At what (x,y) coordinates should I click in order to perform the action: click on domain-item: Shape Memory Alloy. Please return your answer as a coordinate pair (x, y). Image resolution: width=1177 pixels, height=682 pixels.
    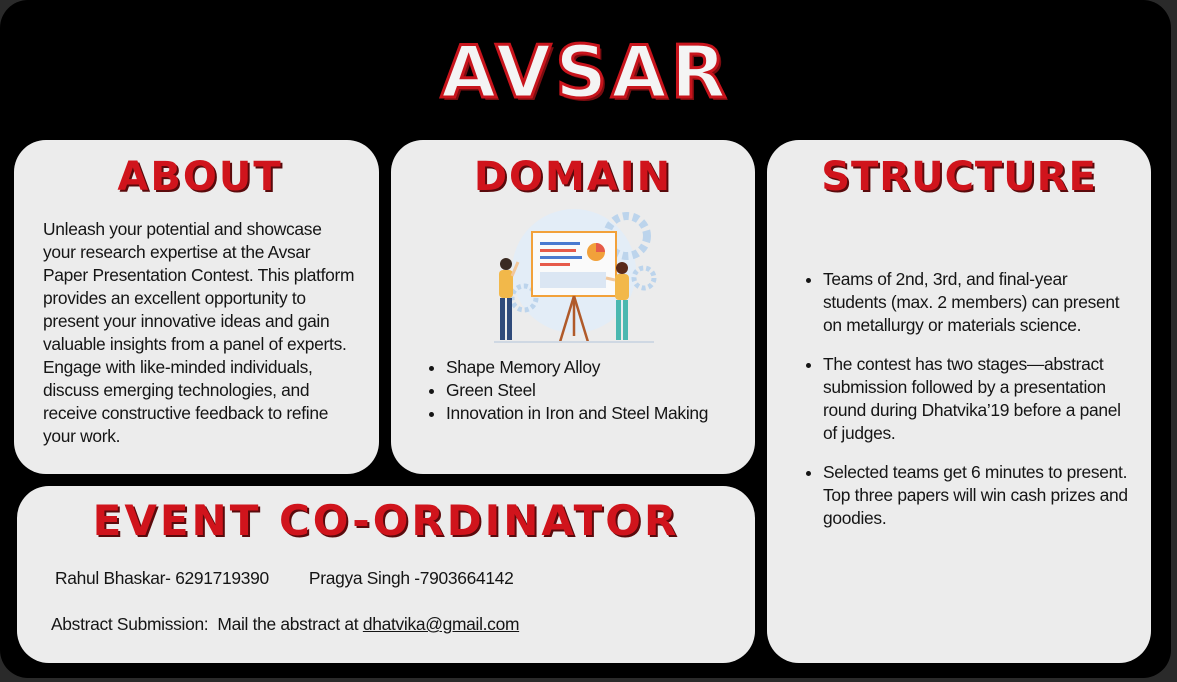
    Looking at the image, I should click on (577, 367).